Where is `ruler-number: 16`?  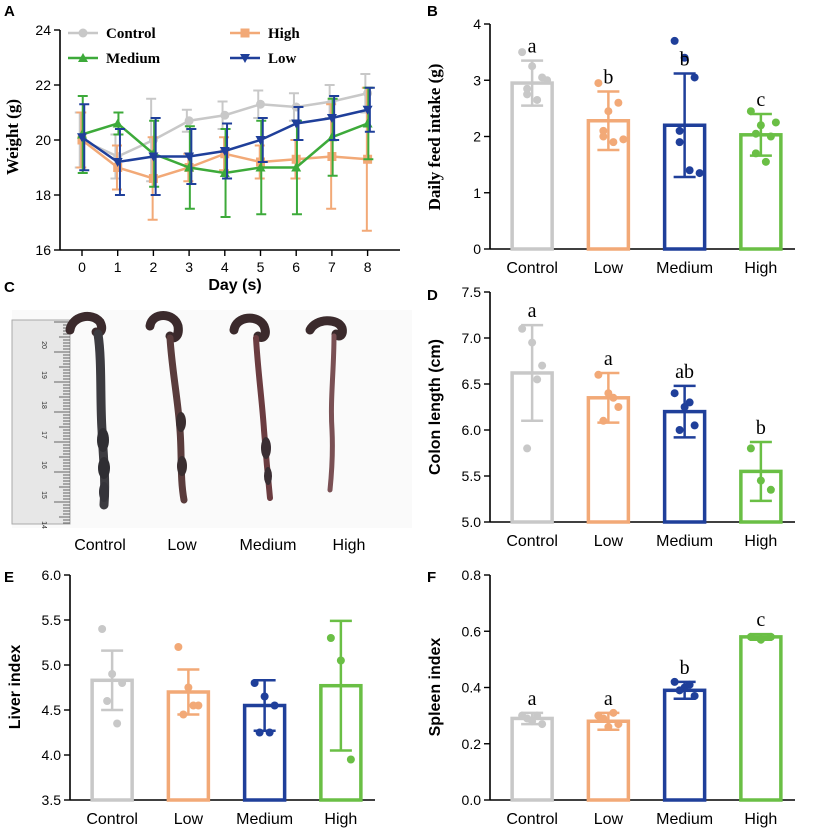
ruler-number: 16 is located at coordinates (43, 465).